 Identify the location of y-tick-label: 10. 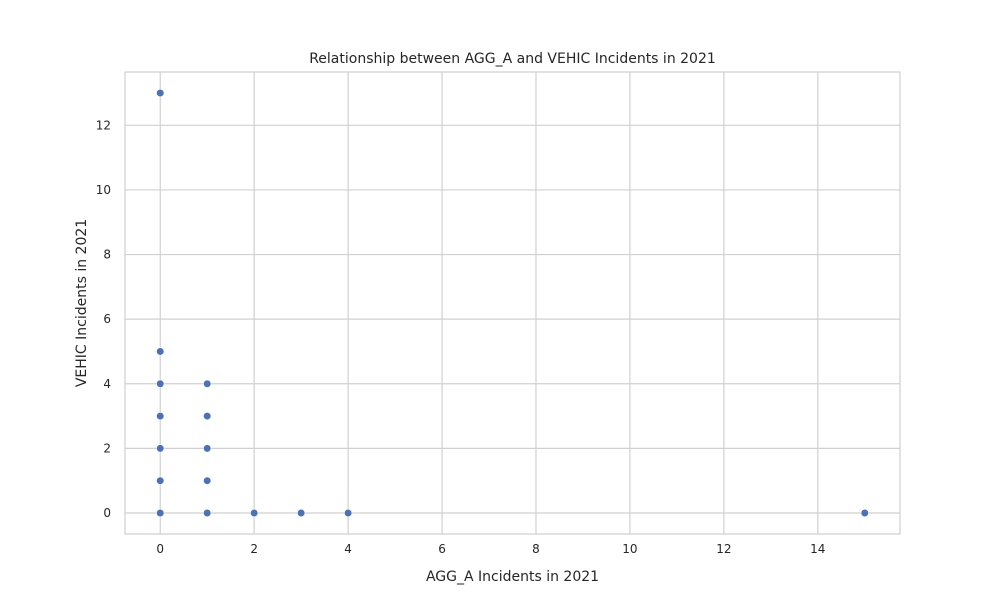
(103, 190).